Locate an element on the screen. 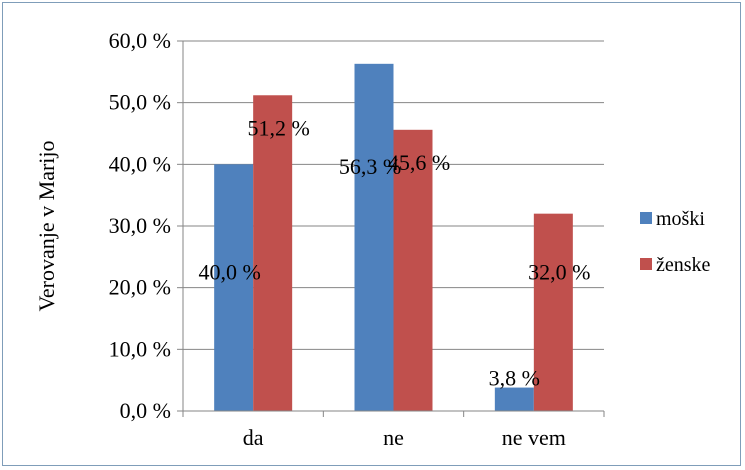 Image resolution: width=745 pixels, height=470 pixels. x-tick-label: ne is located at coordinates (393, 437).